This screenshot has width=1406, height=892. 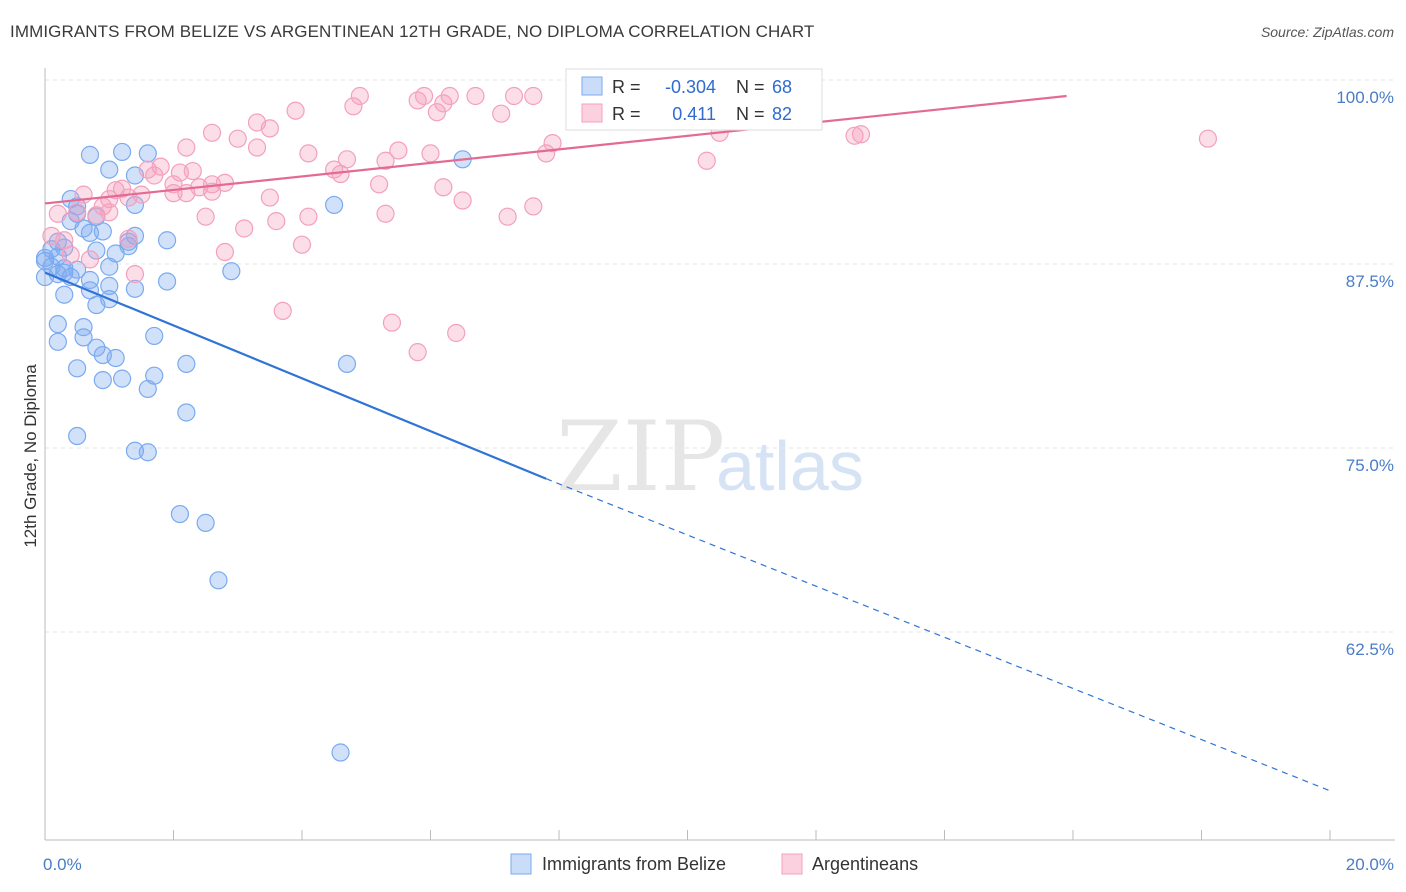 What do you see at coordinates (626, 114) in the screenshot?
I see `legend-r-label-2: R =` at bounding box center [626, 114].